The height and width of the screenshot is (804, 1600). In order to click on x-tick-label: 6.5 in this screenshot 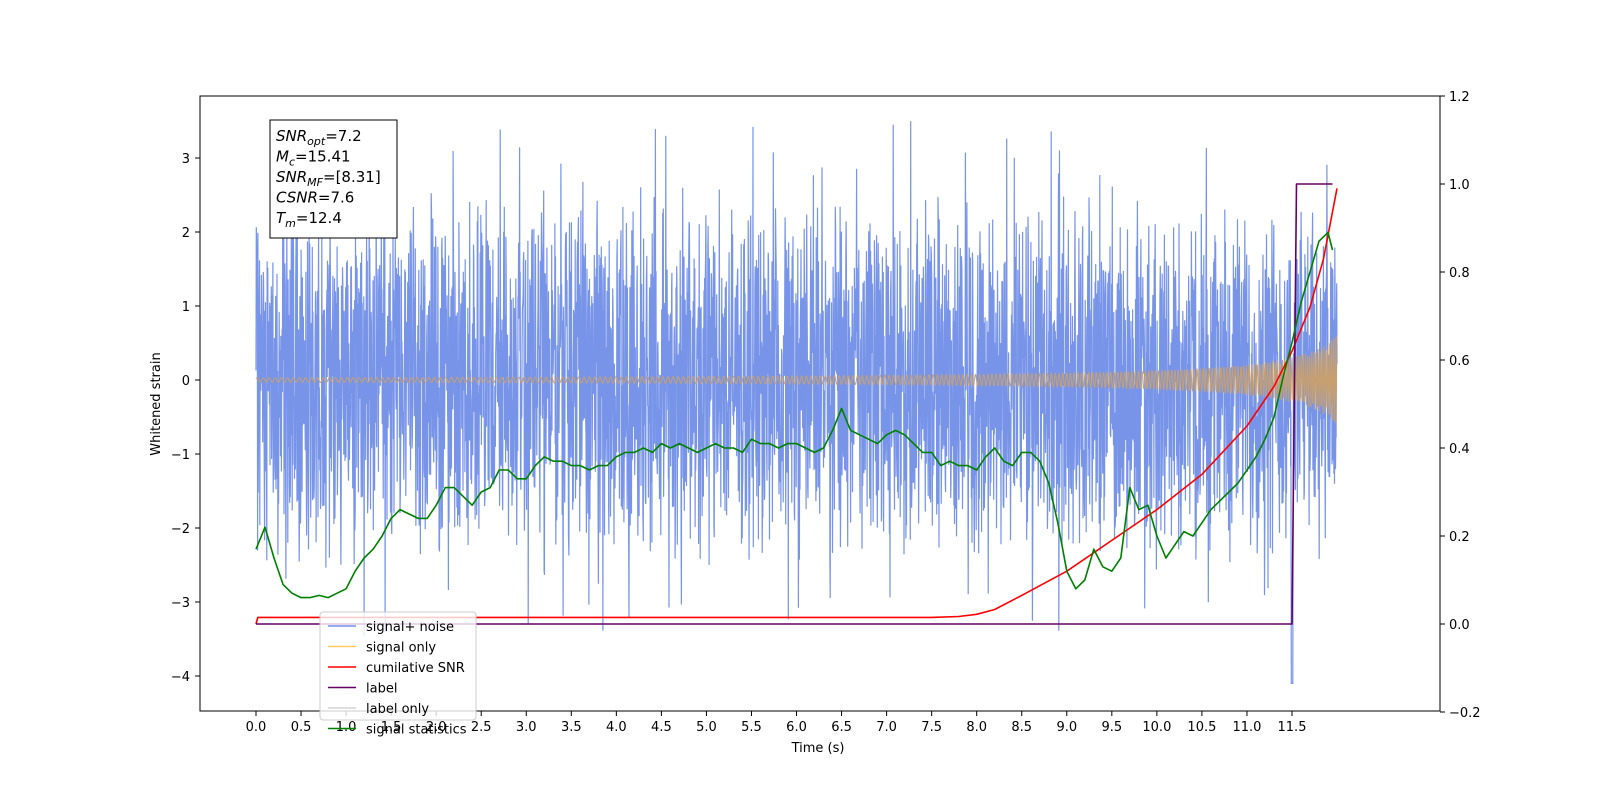, I will do `click(841, 727)`.